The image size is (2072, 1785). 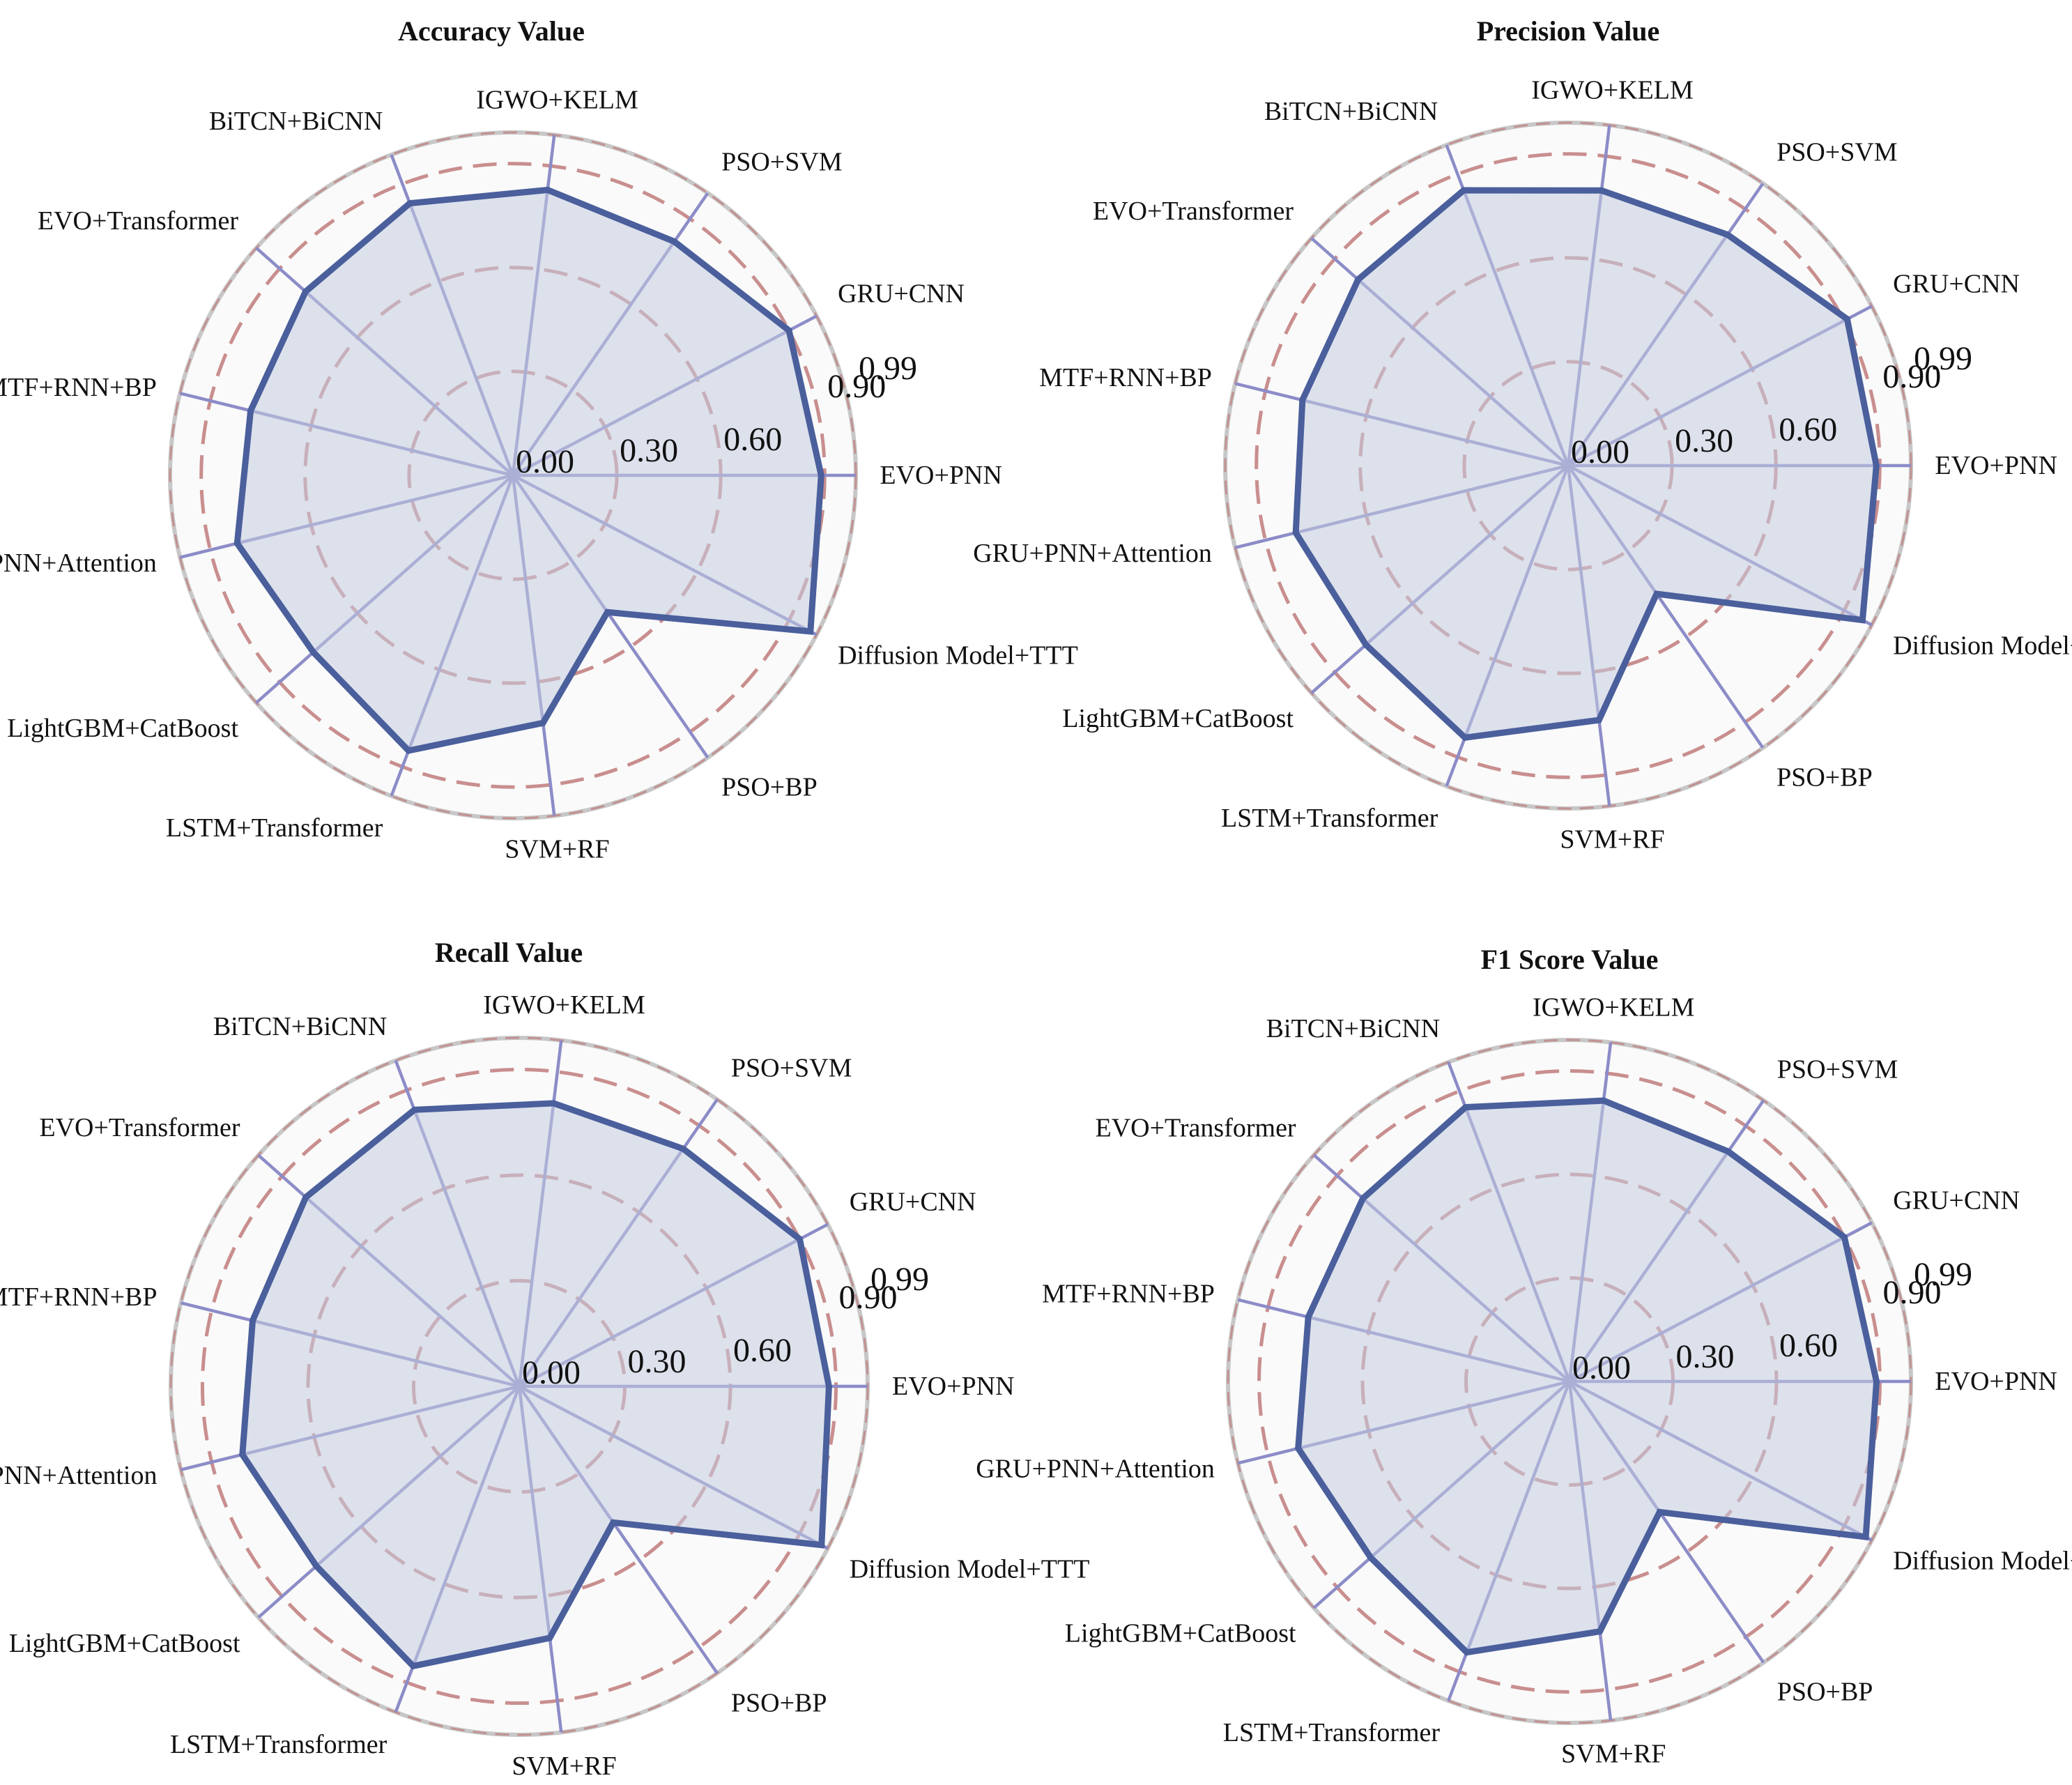 I want to click on chart-title: Accuracy Value, so click(x=491, y=31).